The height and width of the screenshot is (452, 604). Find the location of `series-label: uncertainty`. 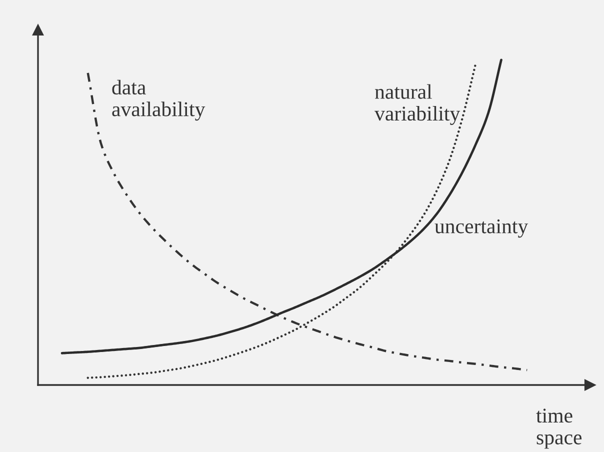

series-label: uncertainty is located at coordinates (481, 228).